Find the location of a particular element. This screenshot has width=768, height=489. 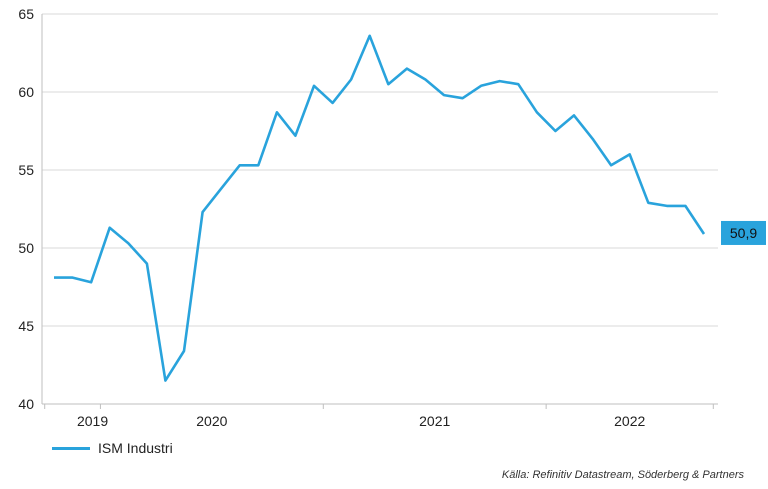

x-tick-label: 2021 is located at coordinates (434, 421).